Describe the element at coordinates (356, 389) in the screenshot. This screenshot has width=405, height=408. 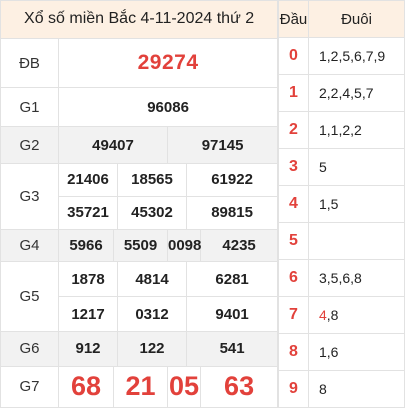
I see `tail-digits: 8` at that location.